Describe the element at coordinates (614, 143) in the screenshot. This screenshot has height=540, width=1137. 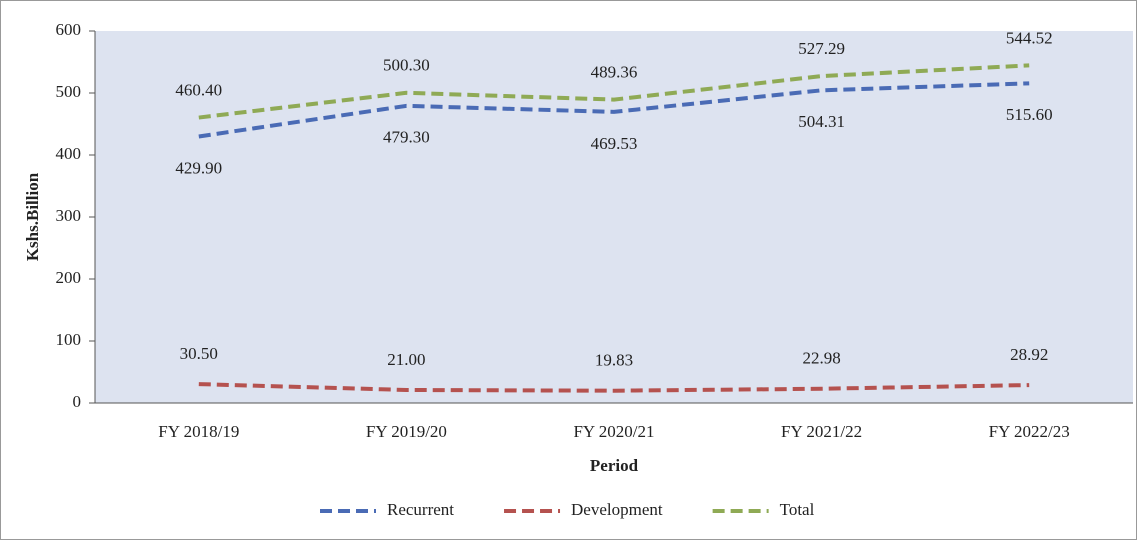
I see `data-label: 469.53` at that location.